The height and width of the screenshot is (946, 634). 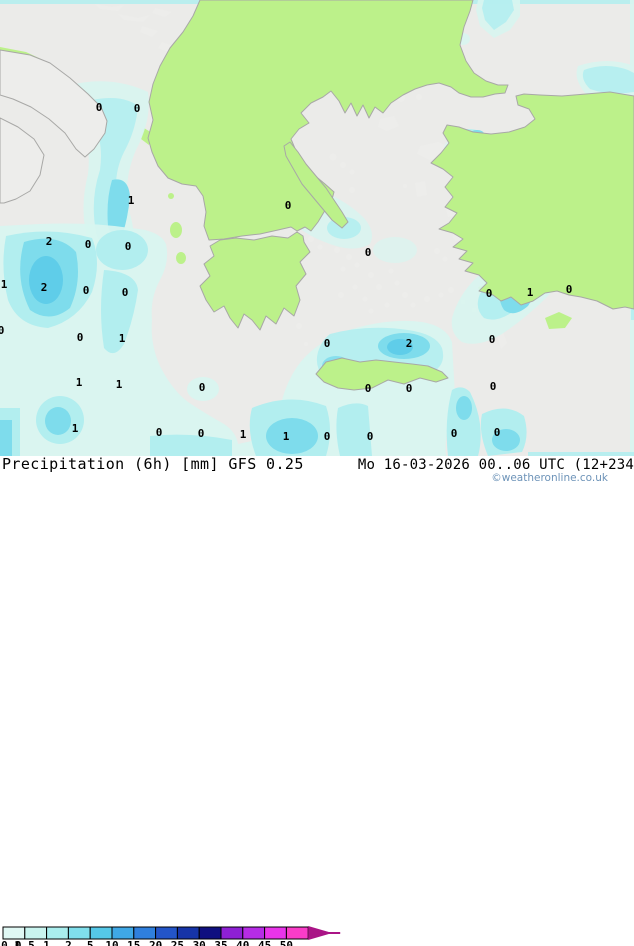 What do you see at coordinates (220, 942) in the screenshot?
I see `scale-label: 35` at bounding box center [220, 942].